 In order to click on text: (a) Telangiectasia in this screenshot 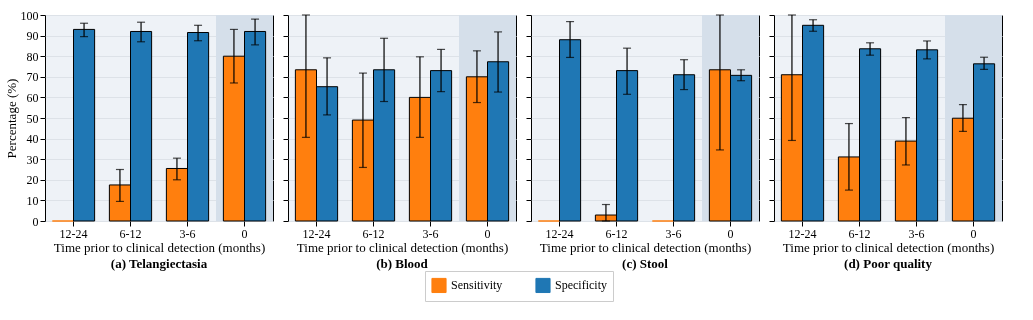, I will do `click(159, 263)`.